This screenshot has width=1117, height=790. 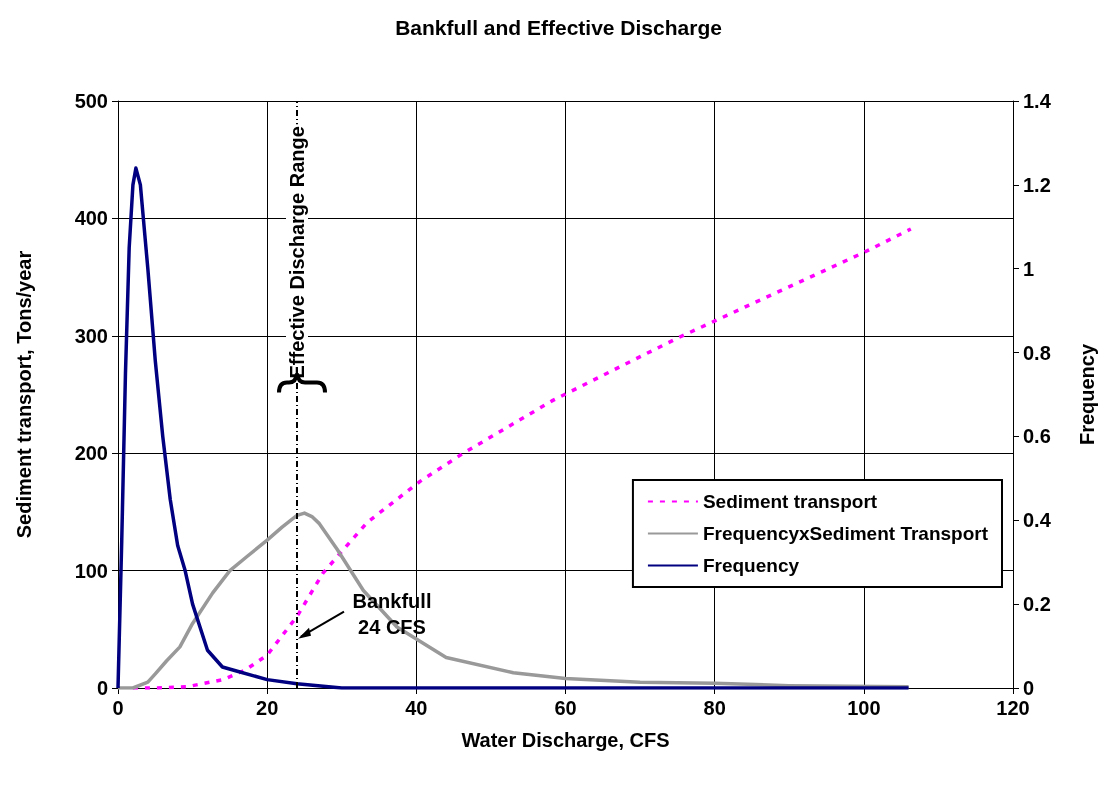 What do you see at coordinates (91, 570) in the screenshot?
I see `y-tick-label: 100` at bounding box center [91, 570].